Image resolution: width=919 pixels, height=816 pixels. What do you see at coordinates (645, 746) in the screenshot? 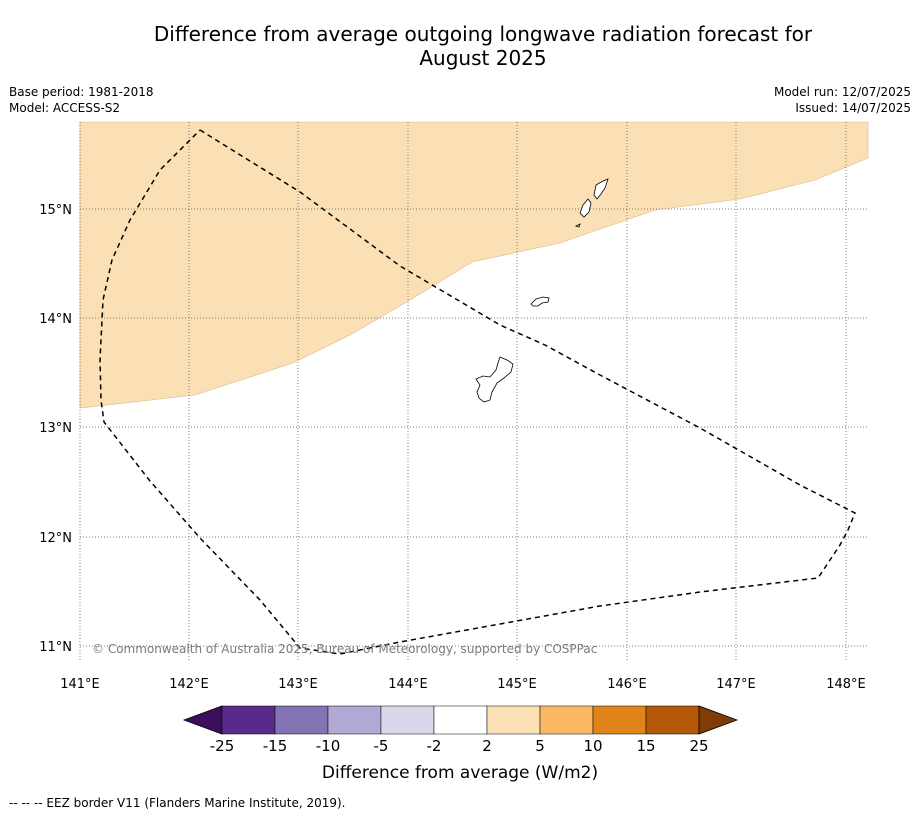
I see `colorbar-tick-label: 15` at bounding box center [645, 746].